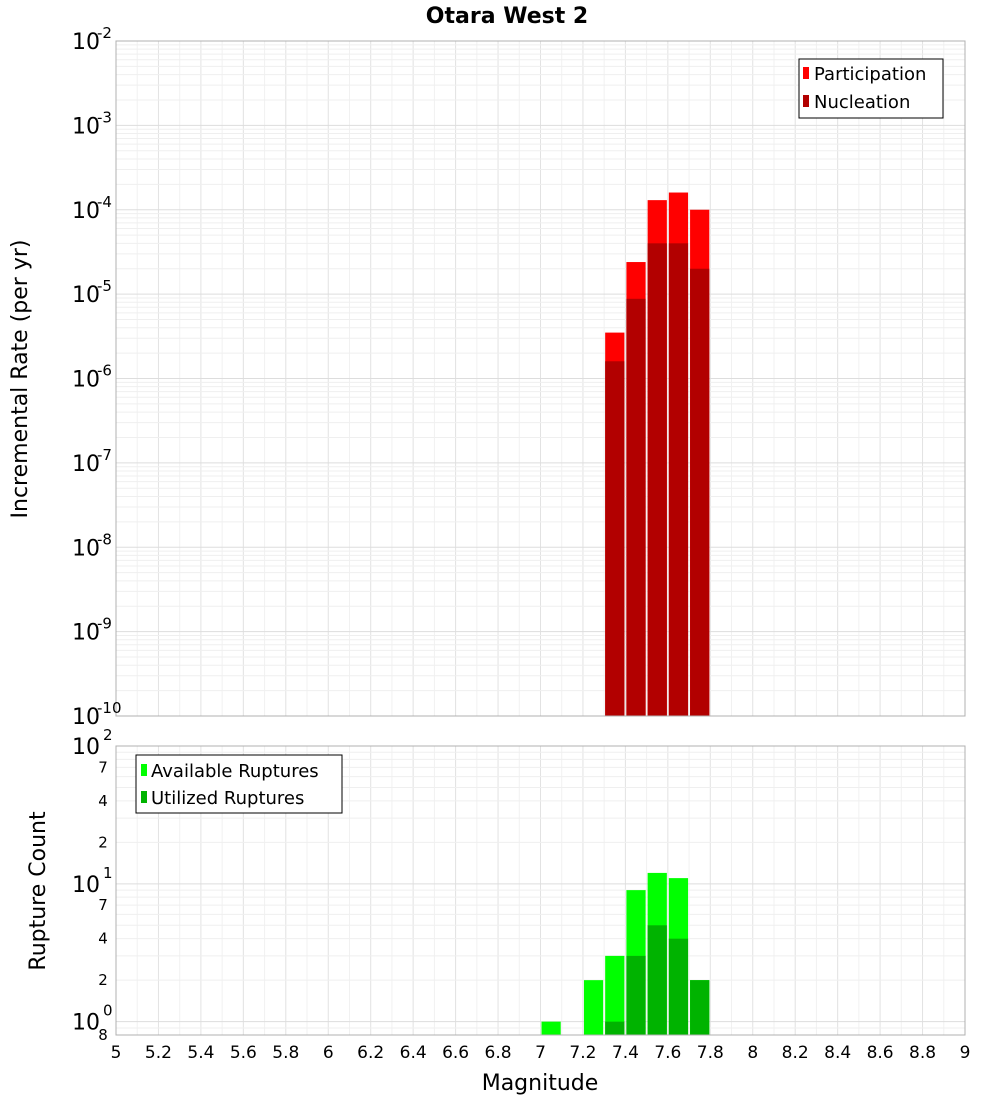  Describe the element at coordinates (104, 286) in the screenshot. I see `y-tick-exponent: -5` at that location.